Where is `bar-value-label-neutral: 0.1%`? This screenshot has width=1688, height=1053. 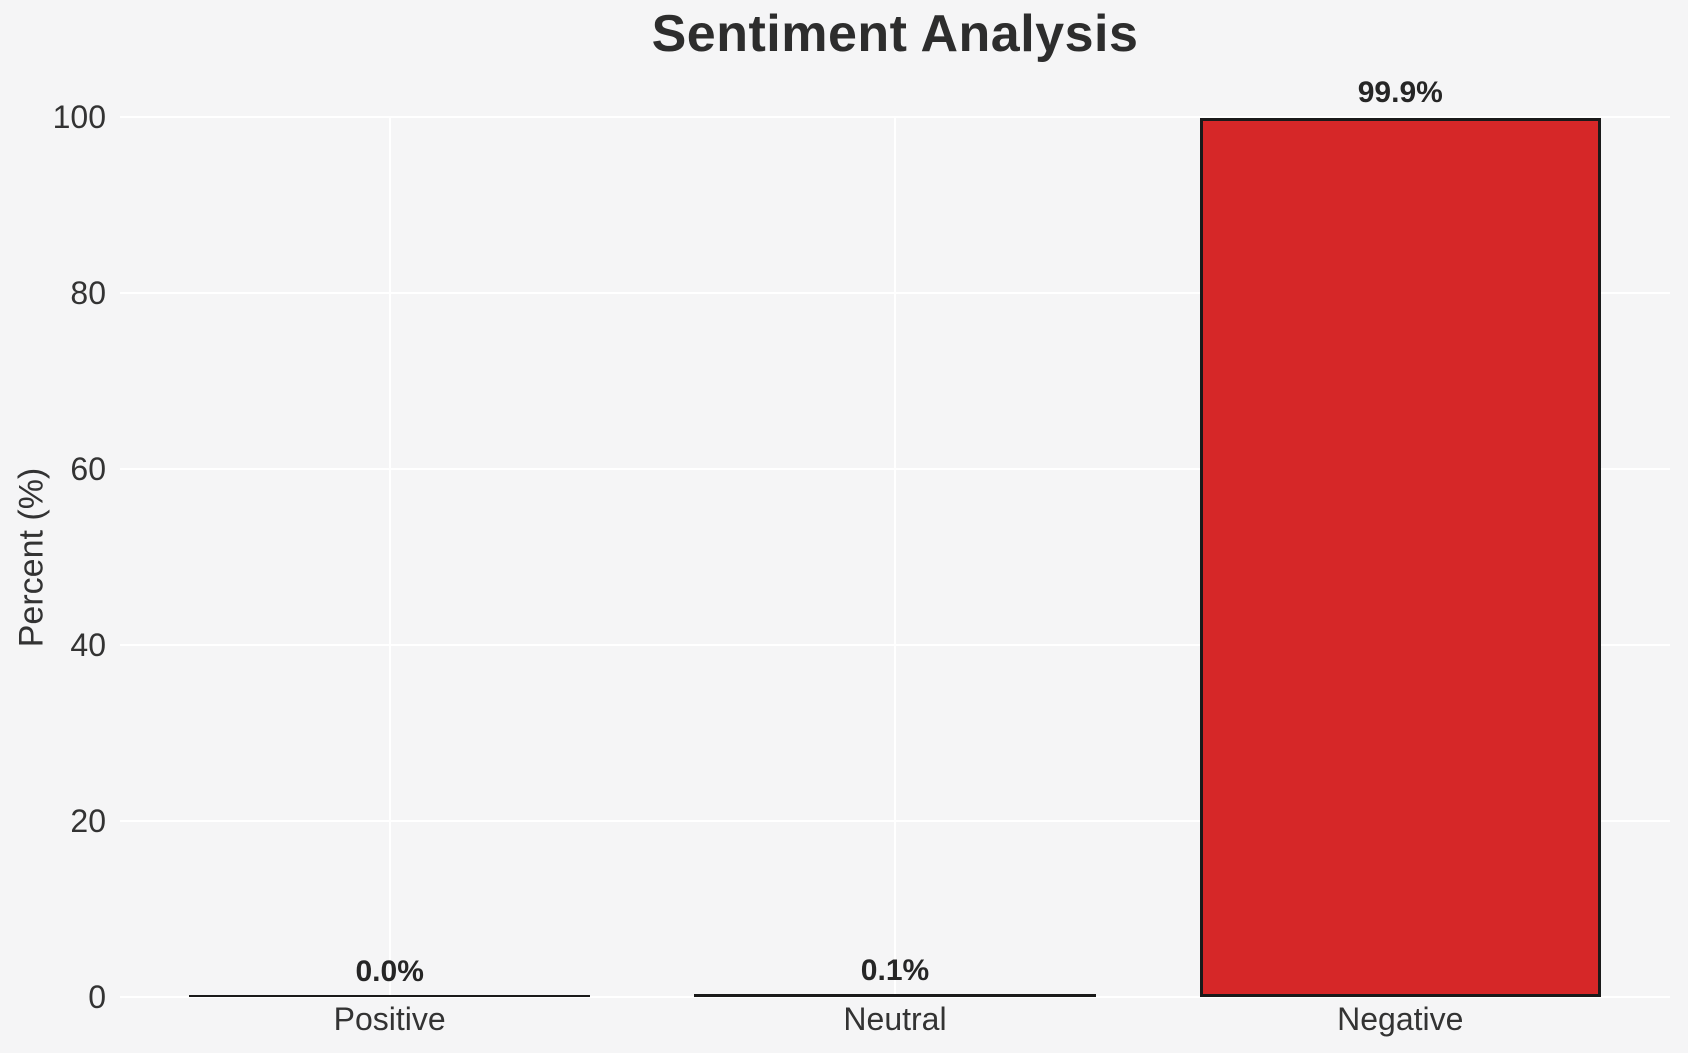 bar-value-label-neutral: 0.1% is located at coordinates (895, 971).